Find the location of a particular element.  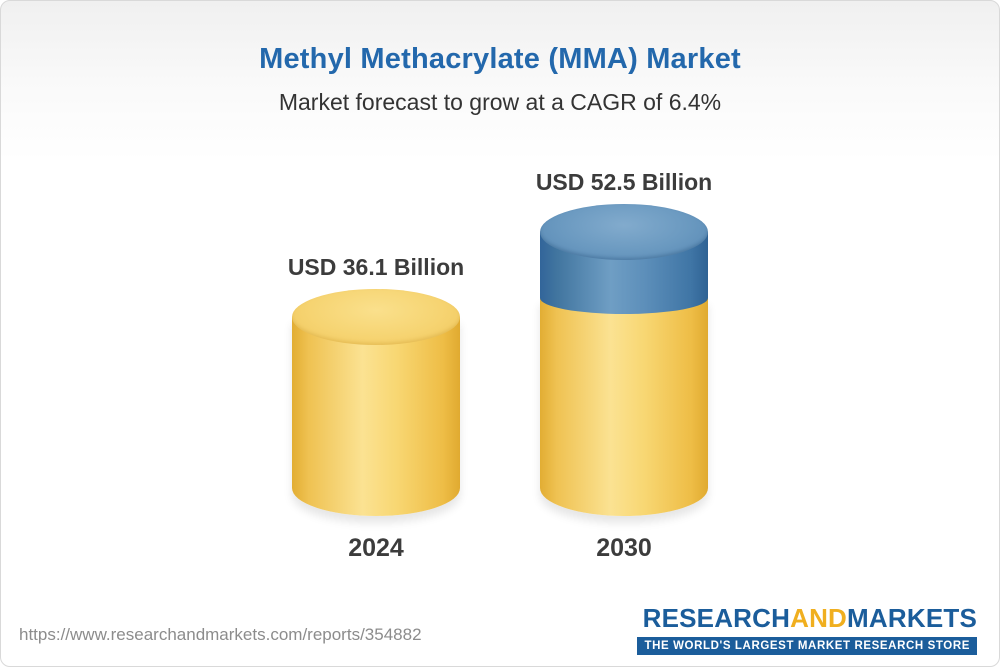

category-label-2024: 2024 is located at coordinates (376, 548).